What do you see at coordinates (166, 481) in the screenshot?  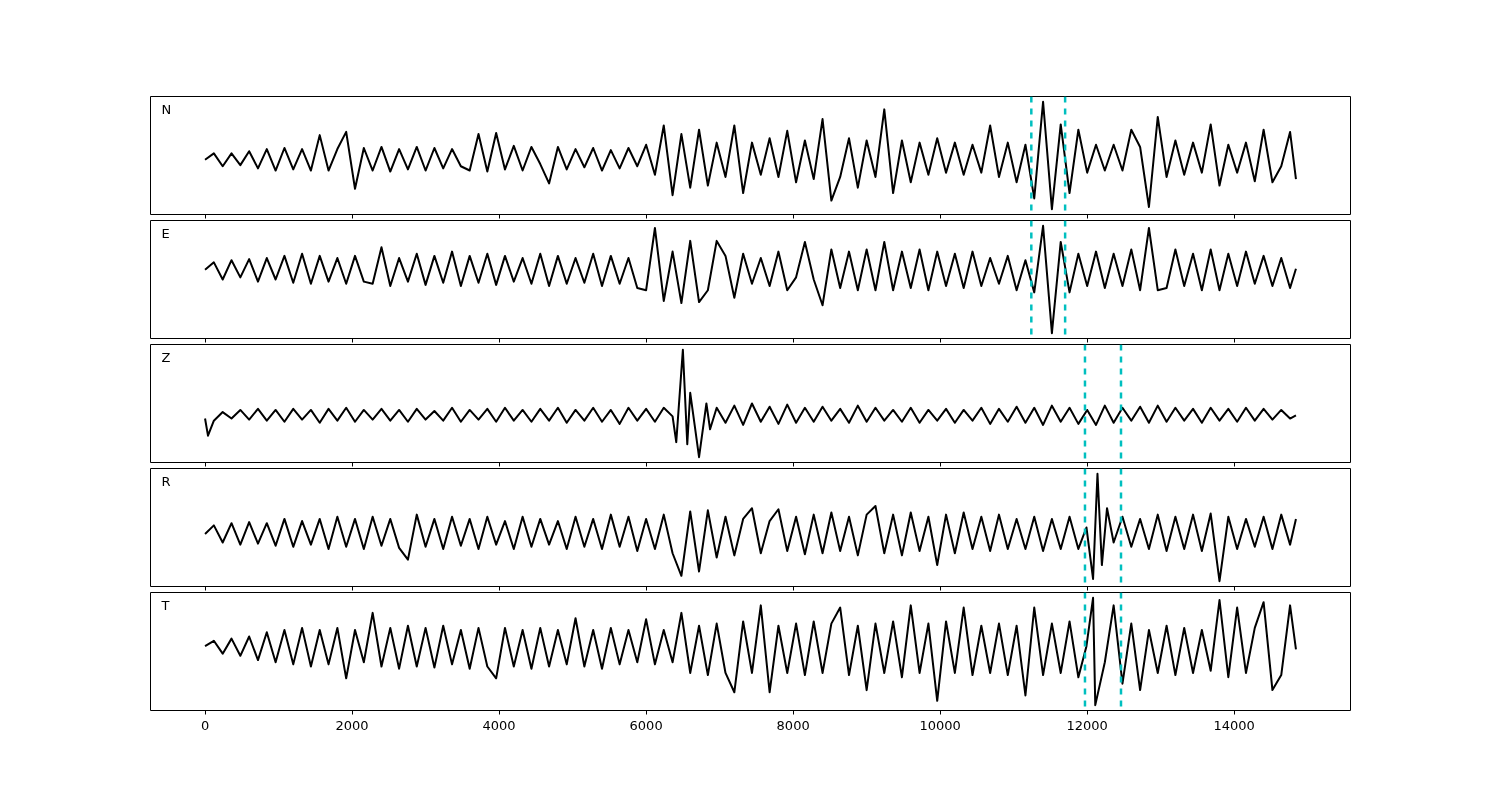 I see `chart-title: R` at bounding box center [166, 481].